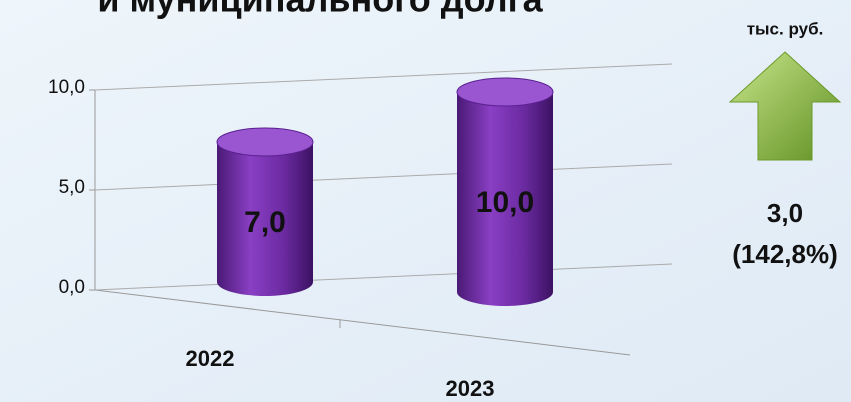 The width and height of the screenshot is (851, 402). I want to click on up-arrow, so click(785, 106).